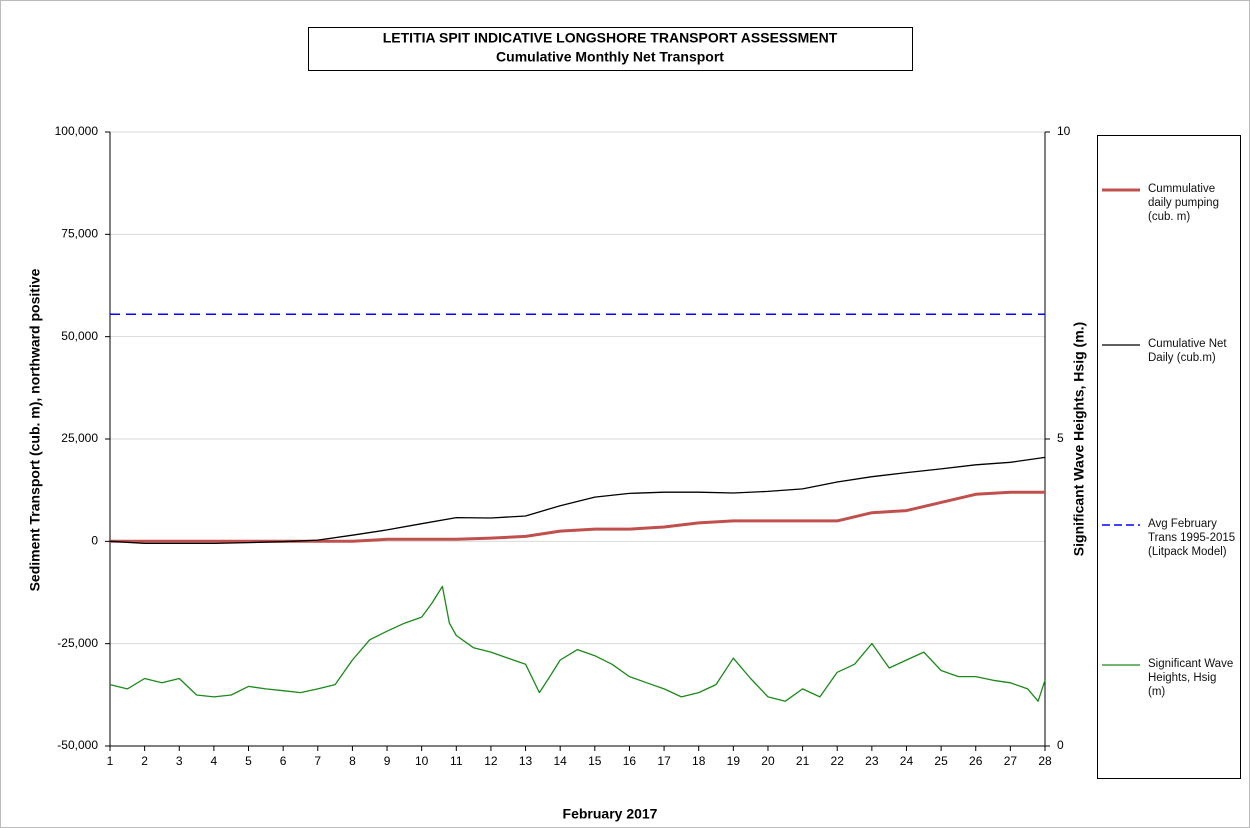 This screenshot has height=828, width=1250. Describe the element at coordinates (907, 761) in the screenshot. I see `x-tick-label: 24` at that location.